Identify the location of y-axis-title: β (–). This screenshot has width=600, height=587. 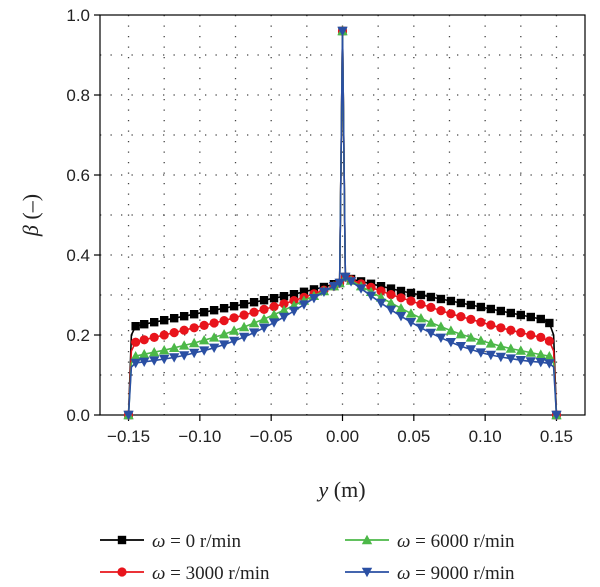
(30, 215).